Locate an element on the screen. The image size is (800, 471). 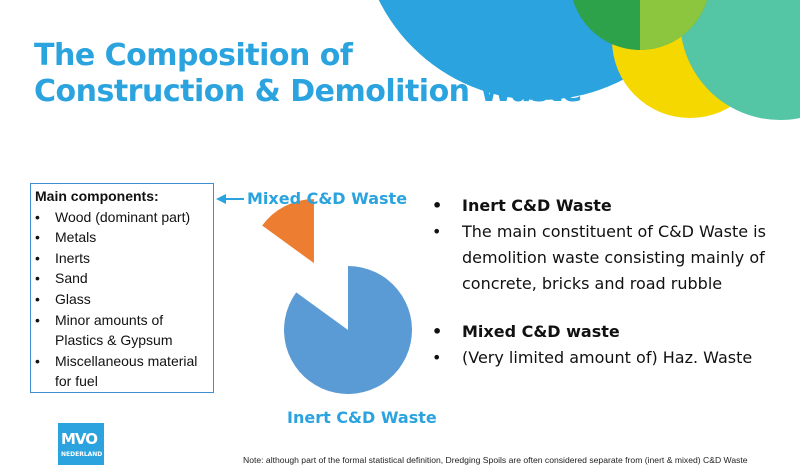
mvo-logo: MVO NEDERLAND is located at coordinates (81, 444).